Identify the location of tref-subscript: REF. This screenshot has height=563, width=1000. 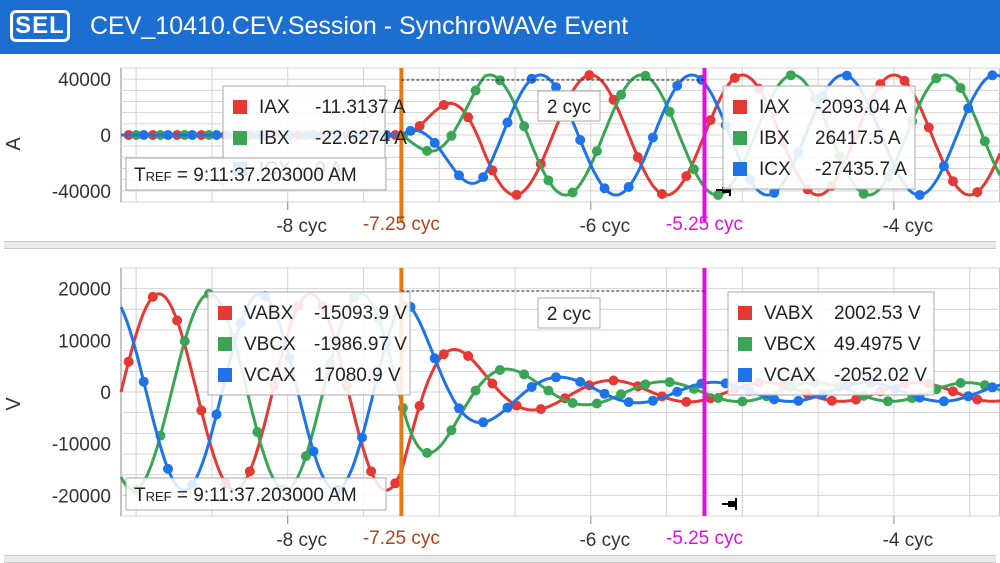
(159, 496).